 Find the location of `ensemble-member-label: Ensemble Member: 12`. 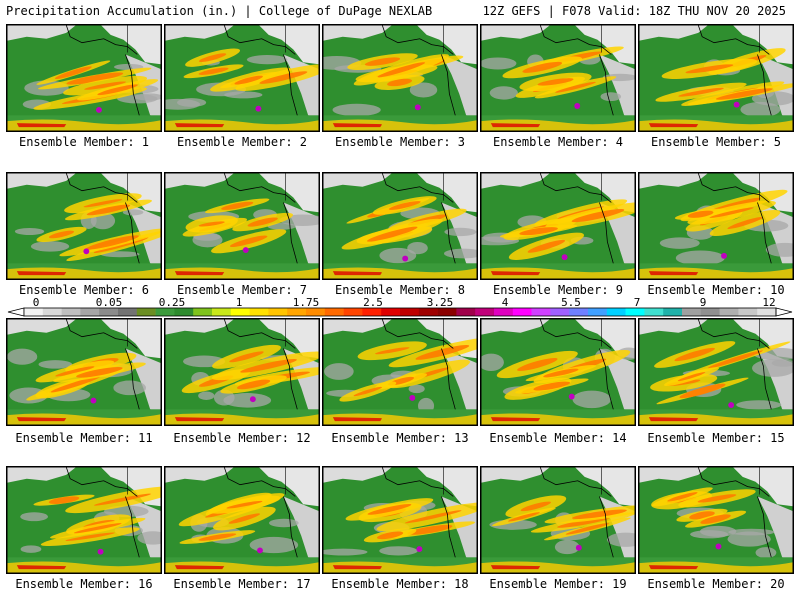

ensemble-member-label: Ensemble Member: 12 is located at coordinates (242, 438).